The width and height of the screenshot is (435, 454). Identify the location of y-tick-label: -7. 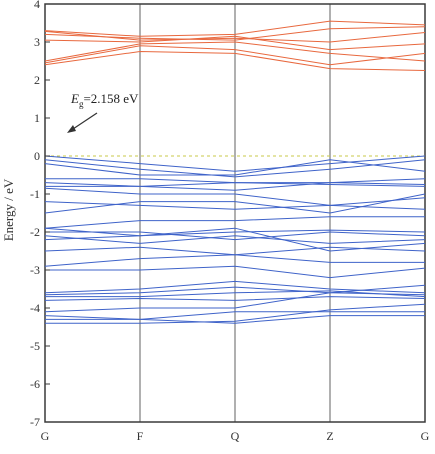
(35, 422).